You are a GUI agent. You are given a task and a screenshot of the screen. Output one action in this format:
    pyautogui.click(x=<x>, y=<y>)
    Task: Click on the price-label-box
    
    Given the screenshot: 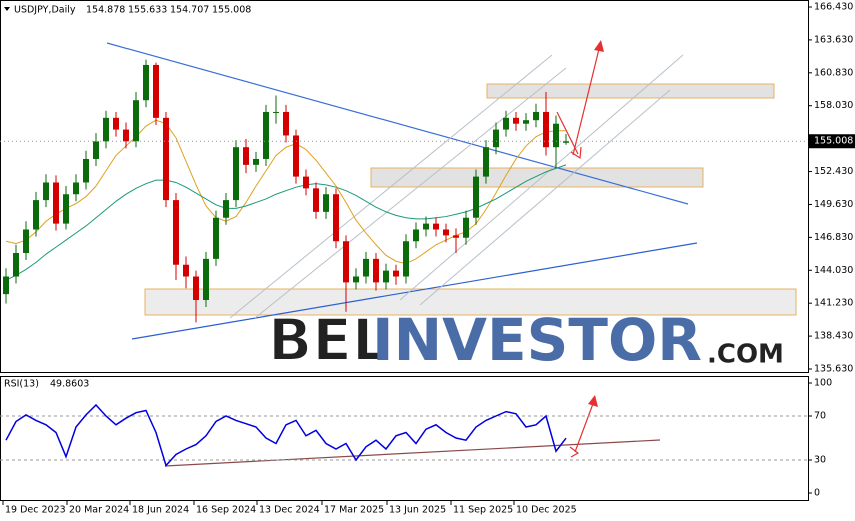 What is the action you would take?
    pyautogui.click(x=832, y=141)
    